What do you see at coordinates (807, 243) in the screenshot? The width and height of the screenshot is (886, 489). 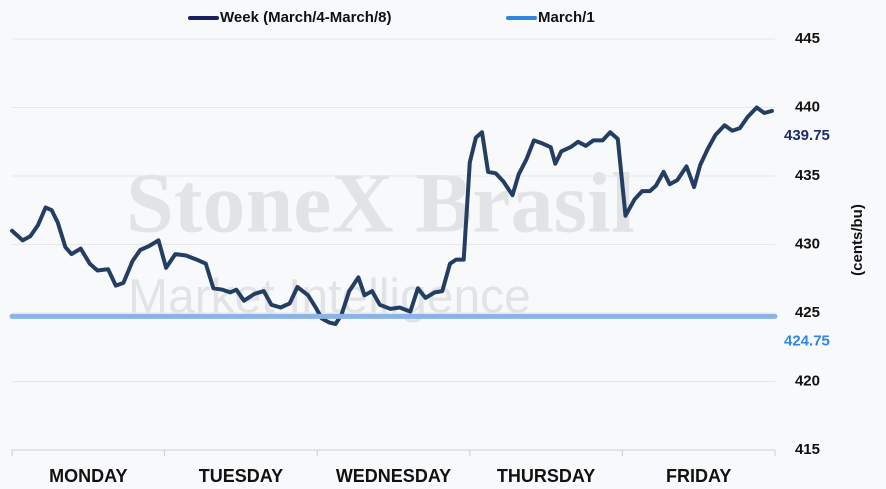 I see `y-tick-label: 430` at bounding box center [807, 243].